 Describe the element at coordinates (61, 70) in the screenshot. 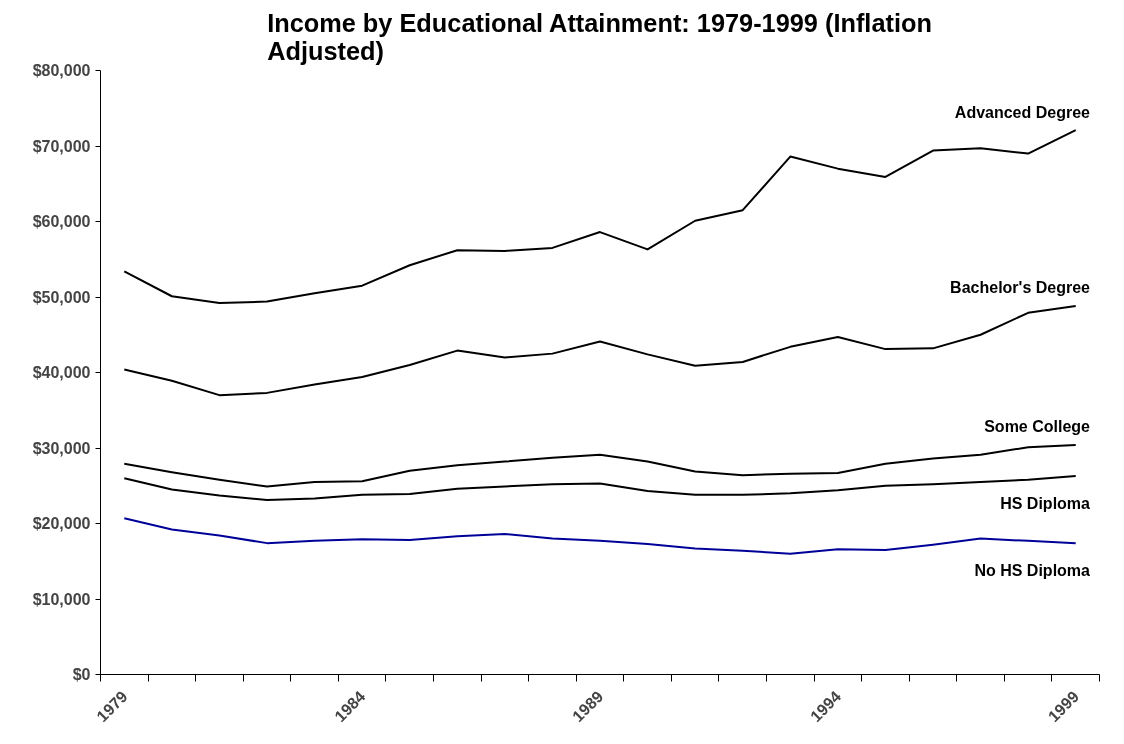

I see `y-tick-label: $80,000` at that location.